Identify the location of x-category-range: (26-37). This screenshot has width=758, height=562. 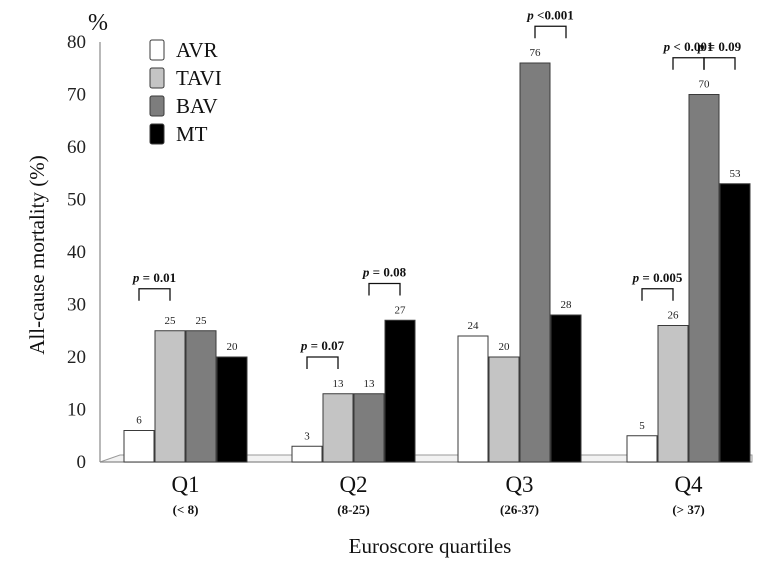
(519, 509).